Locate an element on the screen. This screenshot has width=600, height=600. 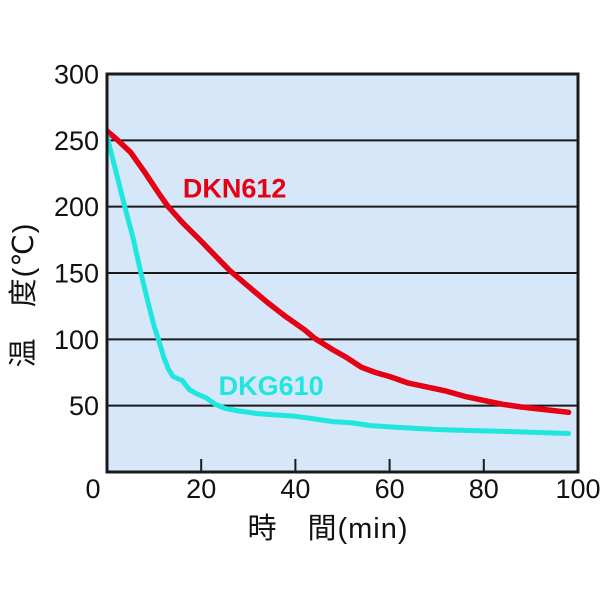
x-tick-label-80: 80 is located at coordinates (484, 489).